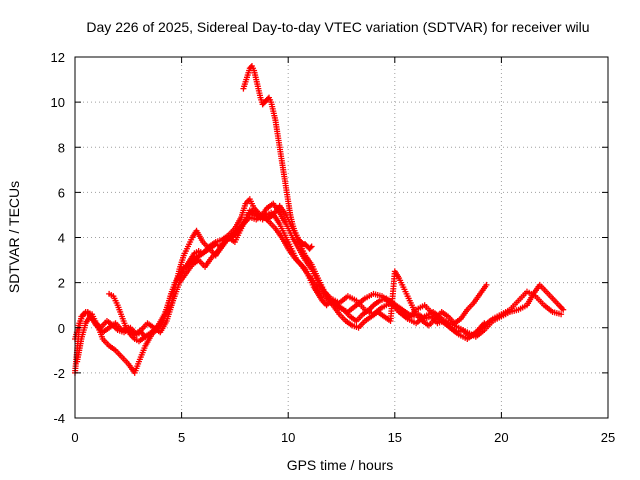 This screenshot has width=640, height=480. Describe the element at coordinates (59, 373) in the screenshot. I see `y-tick-label: -2` at that location.